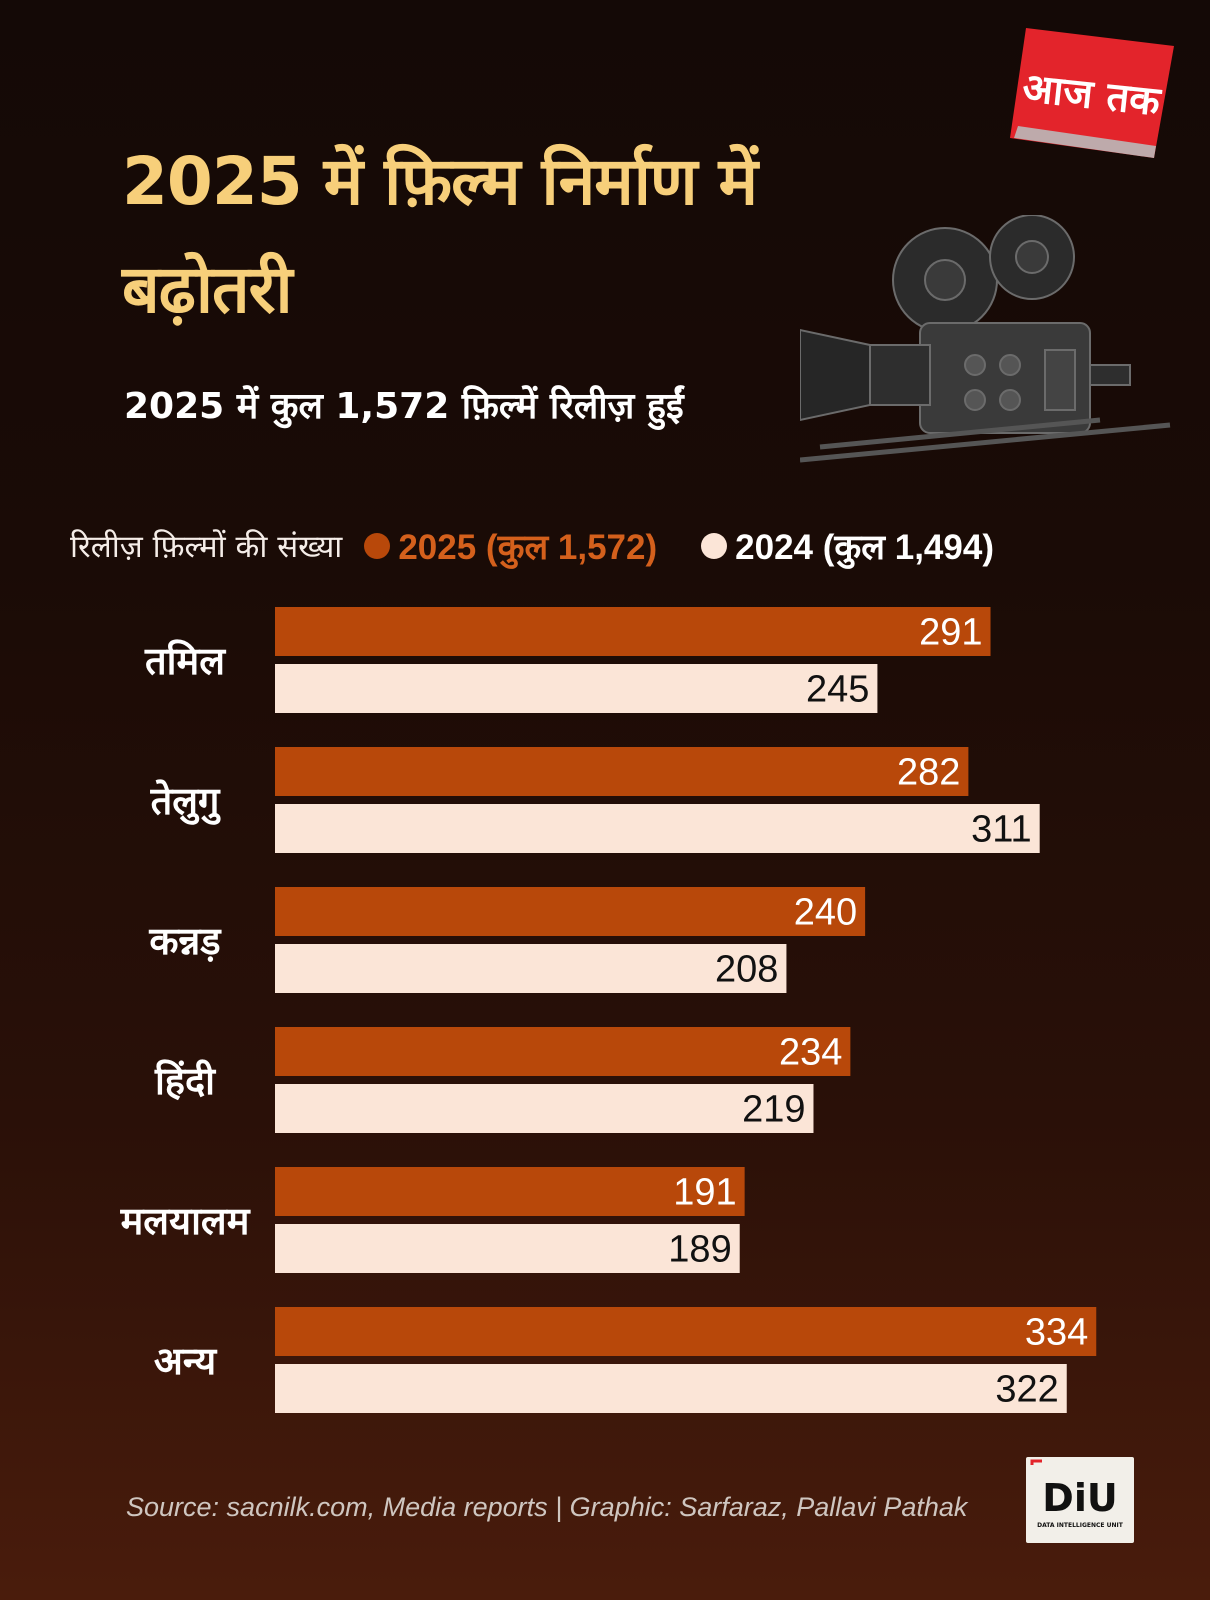 The width and height of the screenshot is (1210, 1600). Describe the element at coordinates (185, 661) in the screenshot. I see `category-label: तमिल` at that location.